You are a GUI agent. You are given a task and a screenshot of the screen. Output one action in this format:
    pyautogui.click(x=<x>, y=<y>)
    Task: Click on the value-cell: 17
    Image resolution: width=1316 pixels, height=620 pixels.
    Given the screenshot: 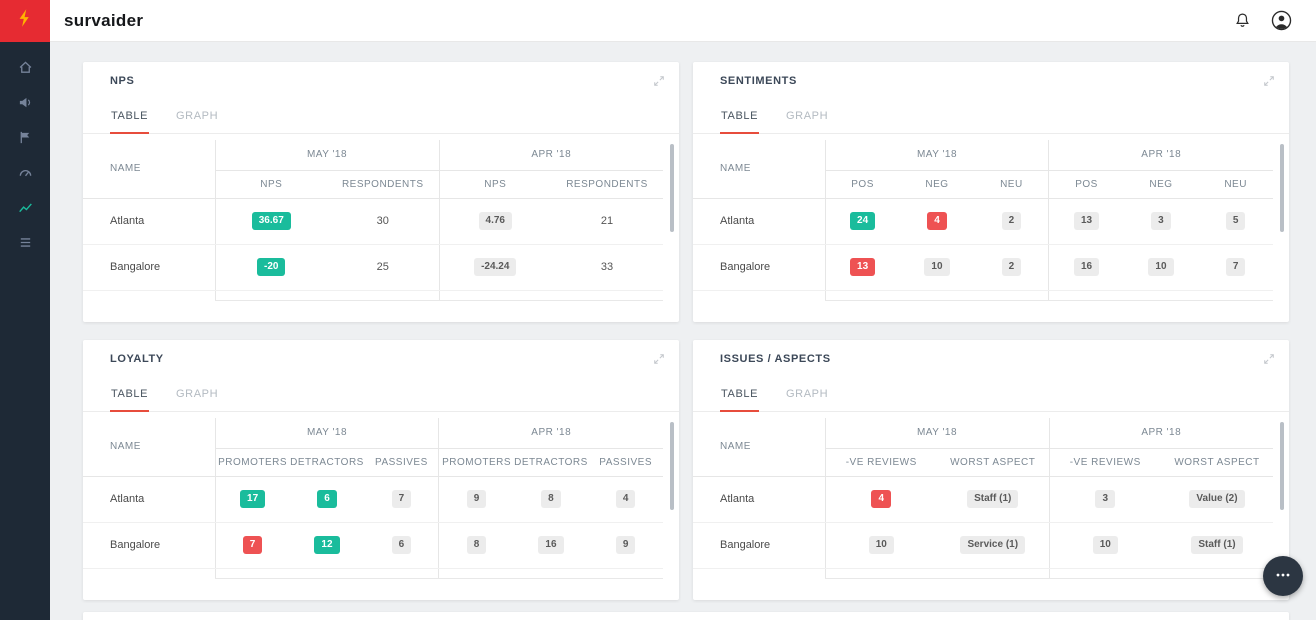 What is the action you would take?
    pyautogui.click(x=252, y=499)
    